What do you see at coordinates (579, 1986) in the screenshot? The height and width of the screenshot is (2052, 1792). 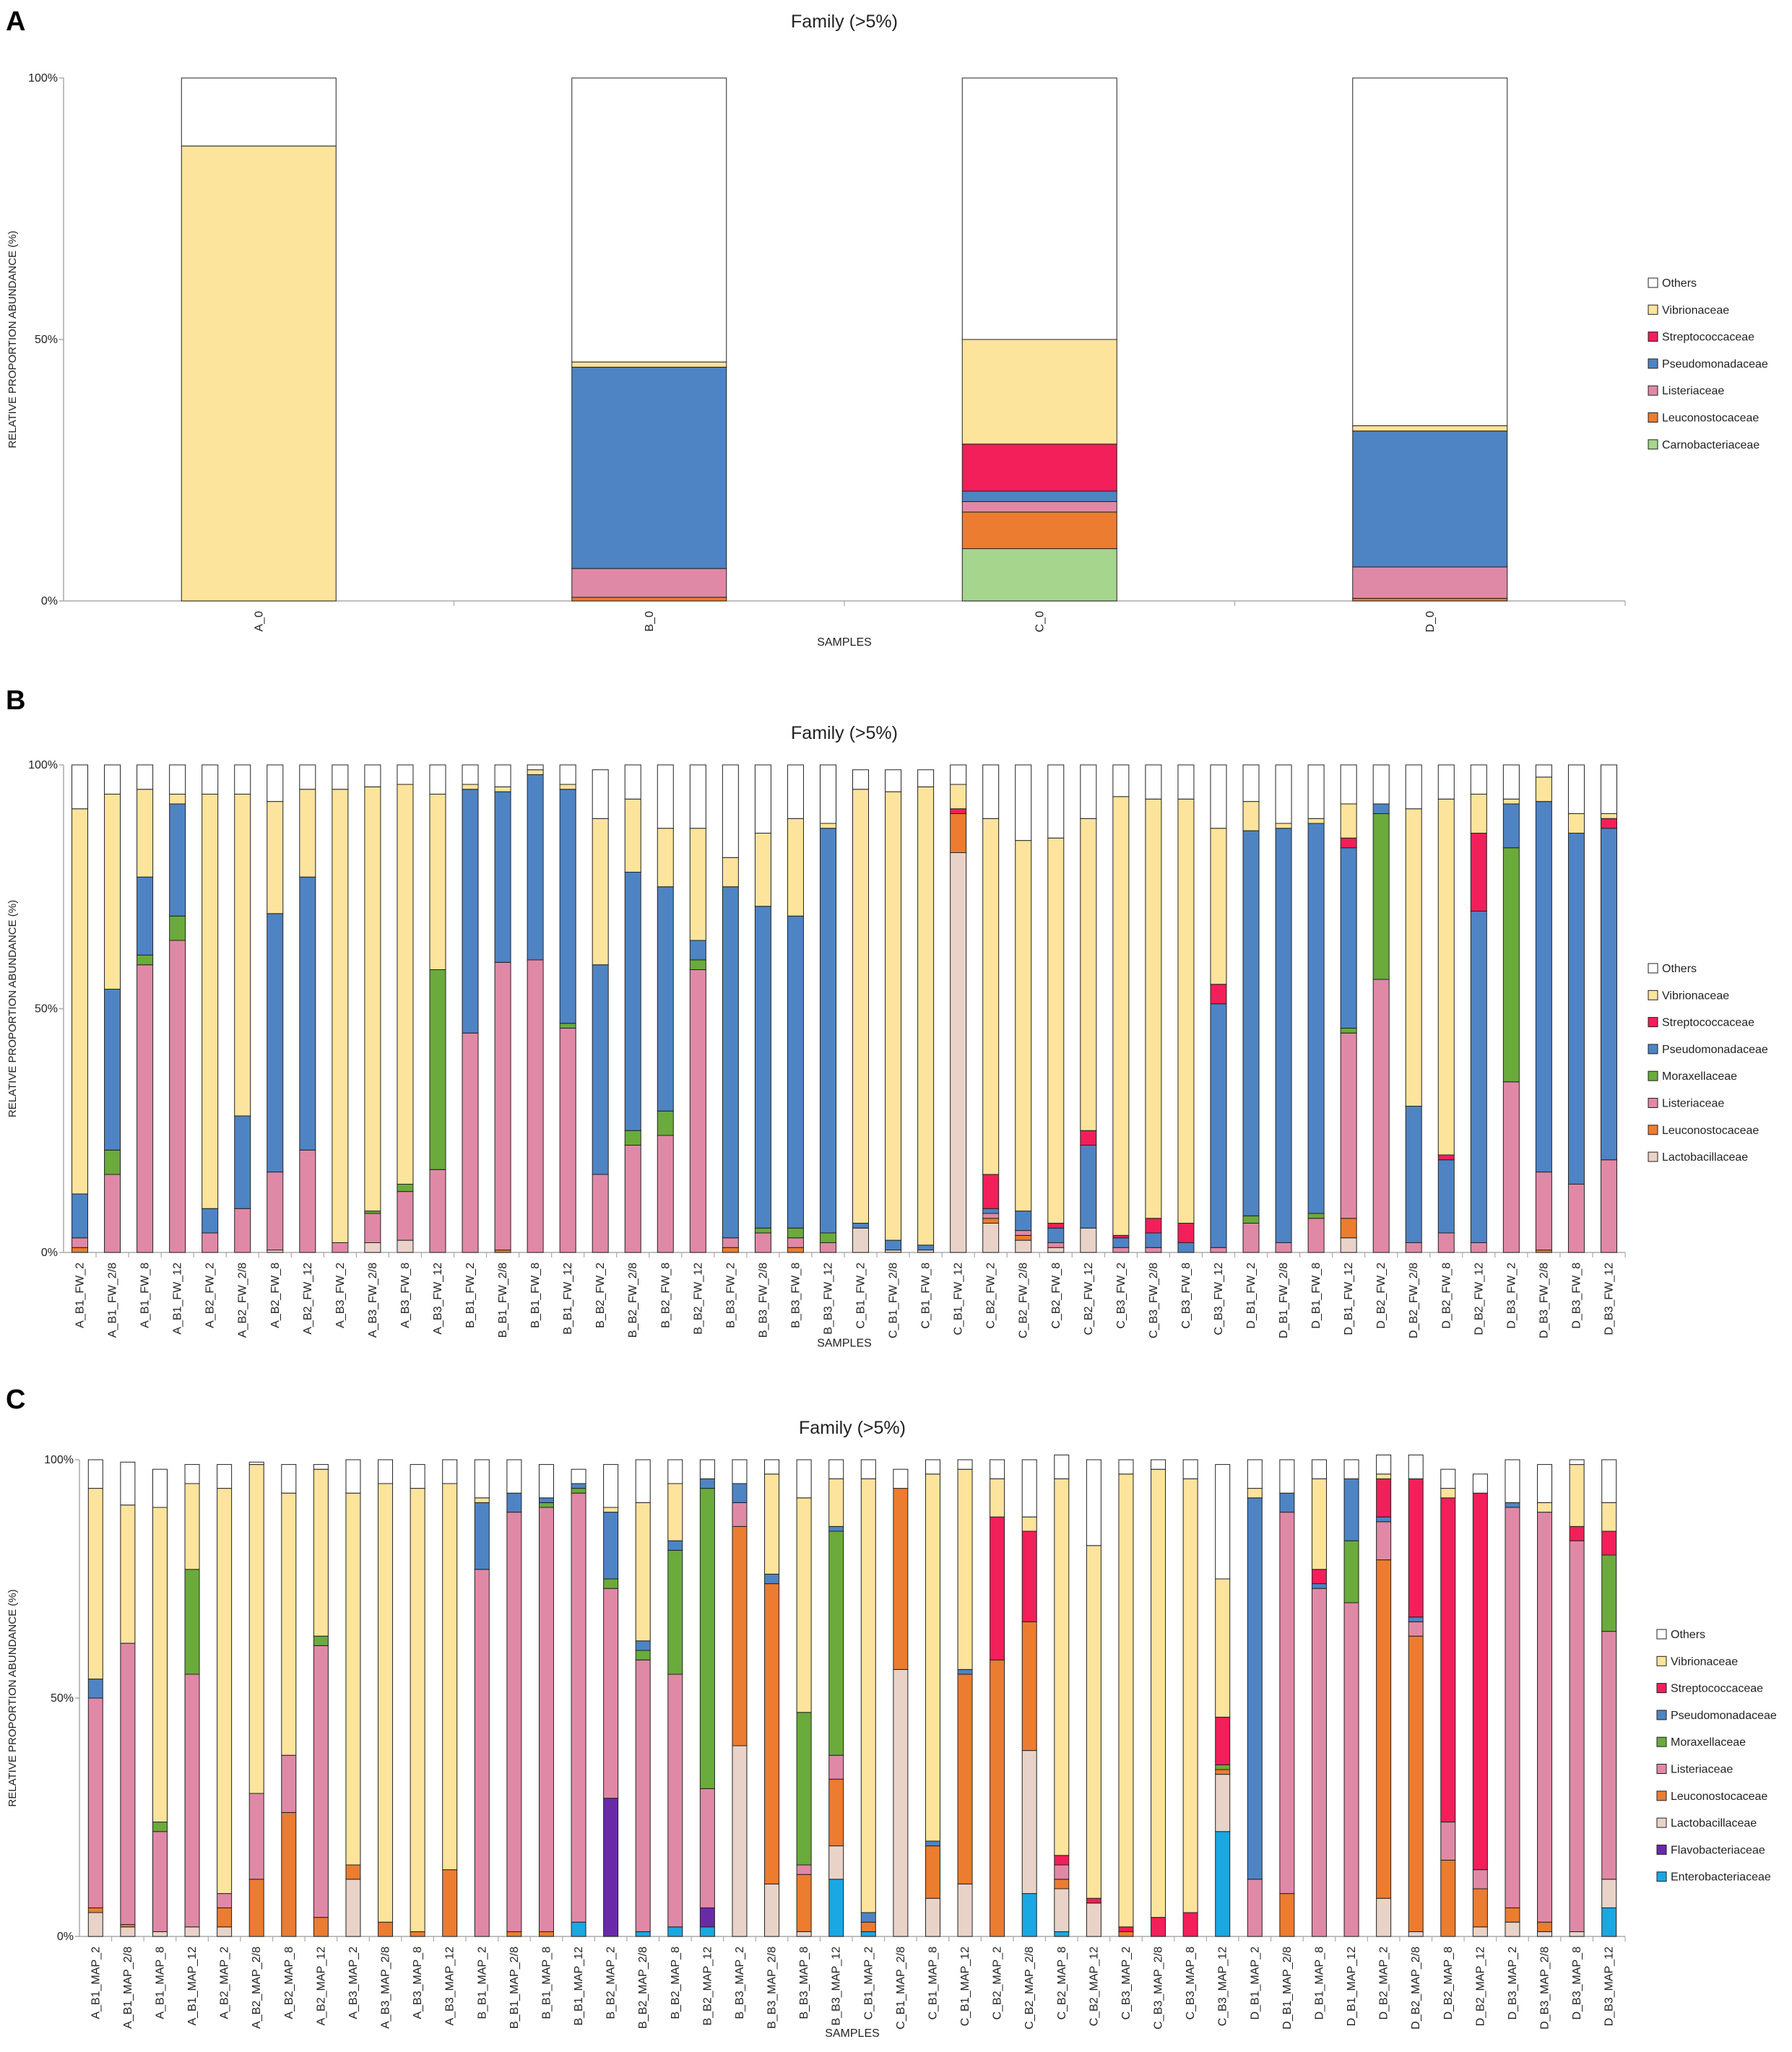 I see `x-tick-label: B_B1_MAP_12` at bounding box center [579, 1986].